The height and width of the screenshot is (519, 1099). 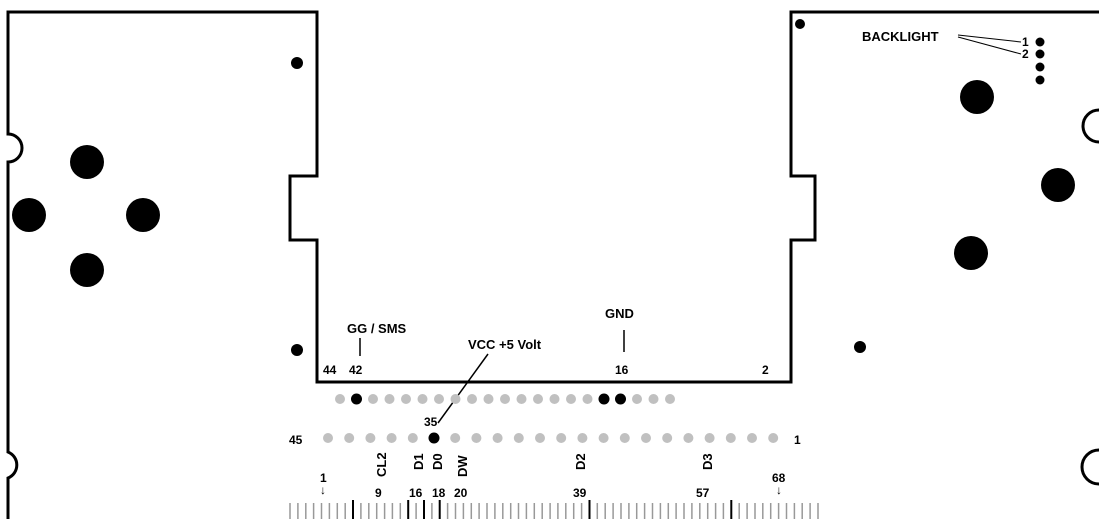 What do you see at coordinates (330, 370) in the screenshot?
I see `pin-number-44: 44` at bounding box center [330, 370].